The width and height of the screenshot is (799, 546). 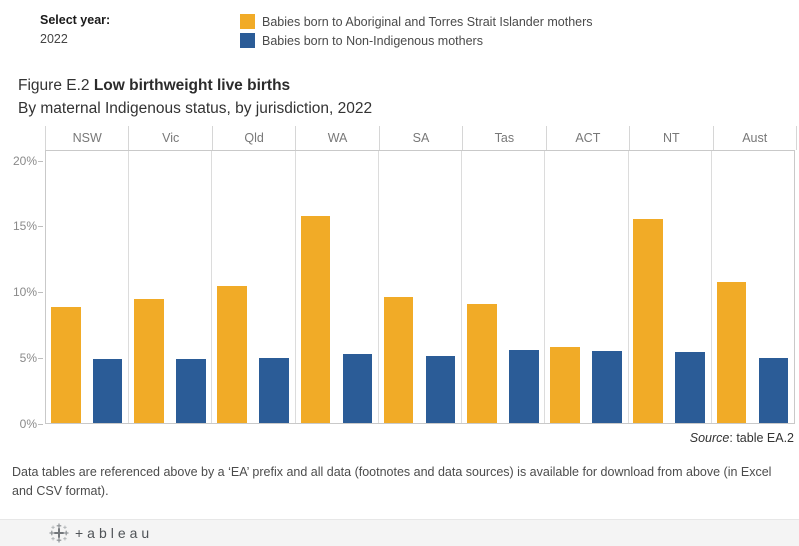 I want to click on panel-aust, so click(x=753, y=287).